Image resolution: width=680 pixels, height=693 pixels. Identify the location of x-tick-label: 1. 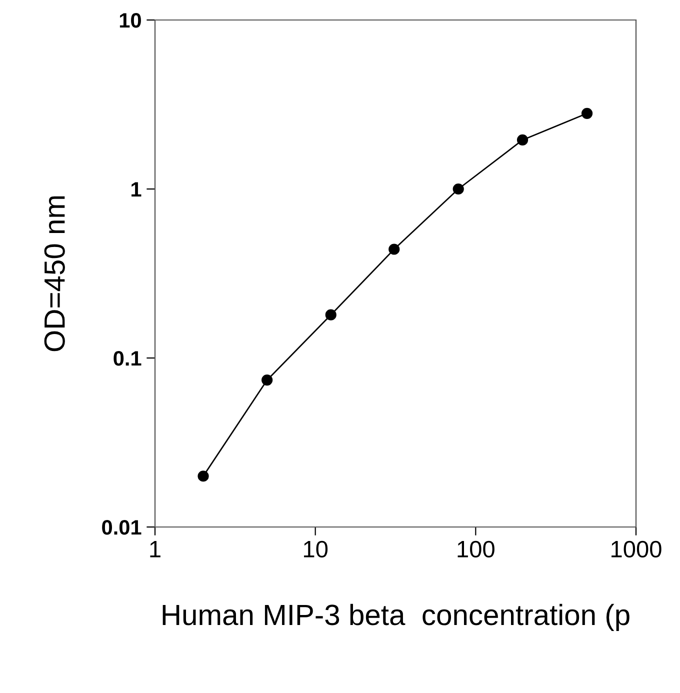
(155, 549).